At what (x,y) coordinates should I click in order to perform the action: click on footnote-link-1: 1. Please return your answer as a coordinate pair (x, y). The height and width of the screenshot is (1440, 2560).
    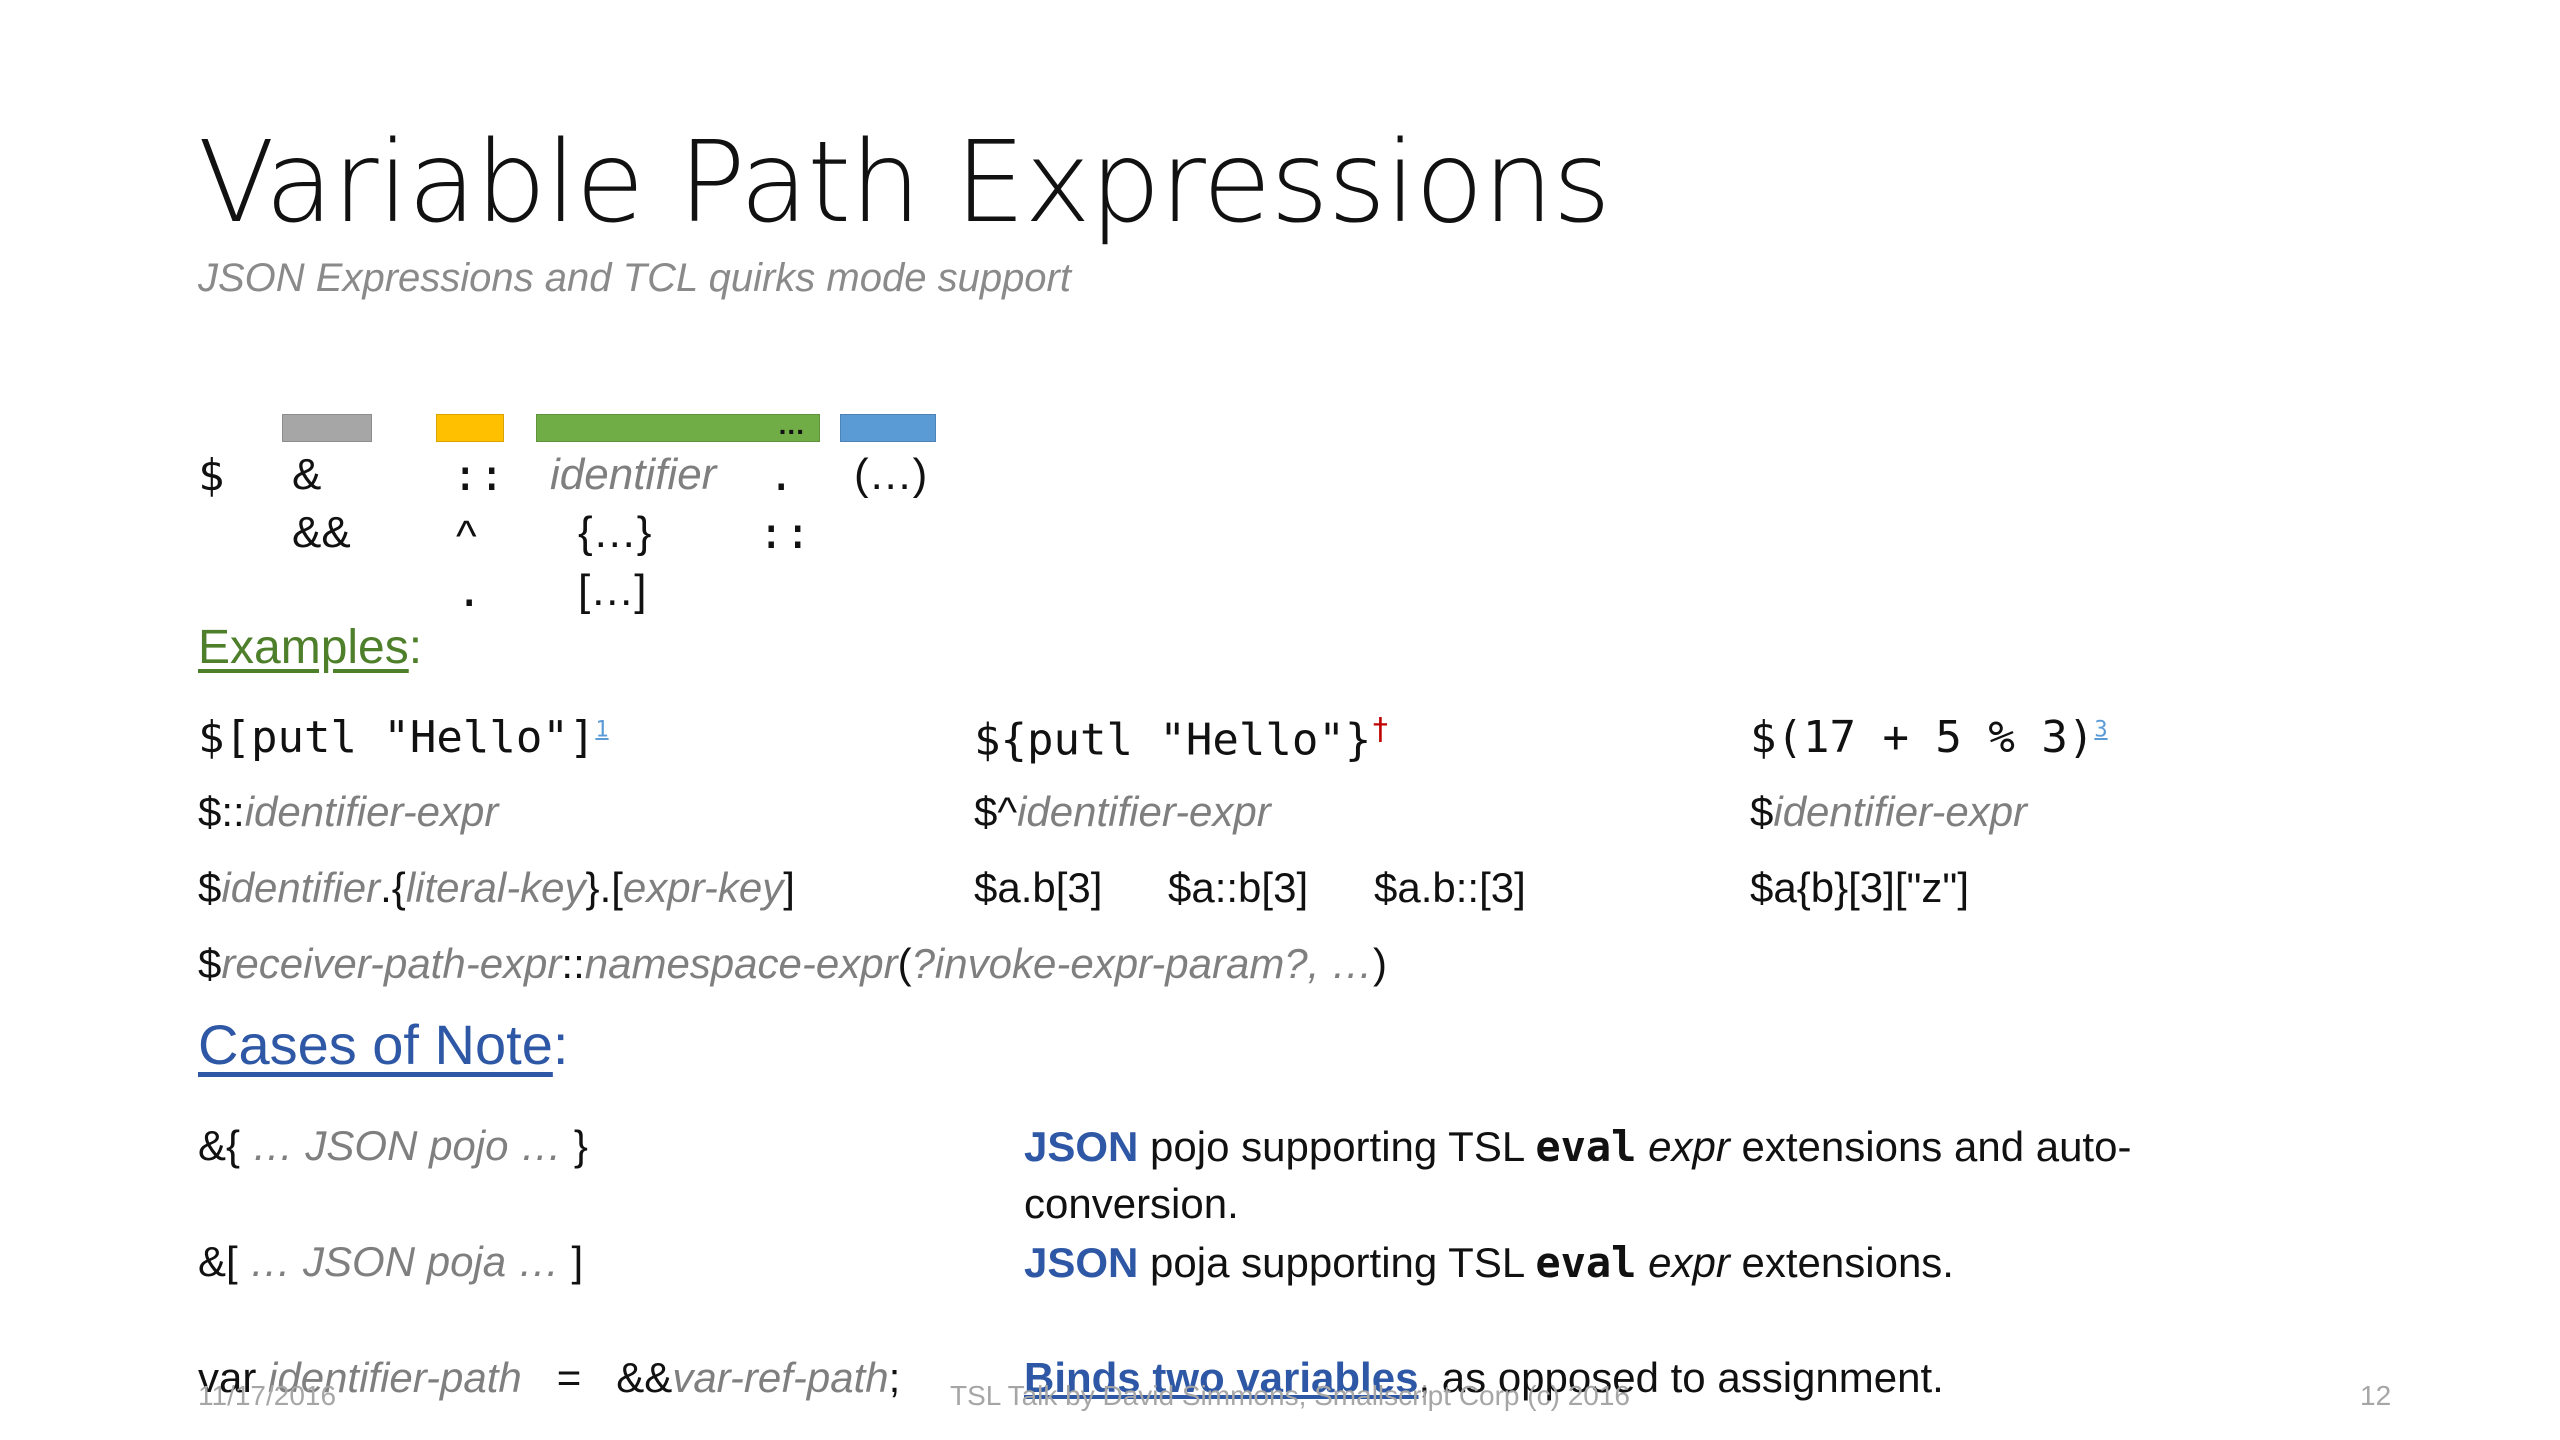
    Looking at the image, I should click on (602, 730).